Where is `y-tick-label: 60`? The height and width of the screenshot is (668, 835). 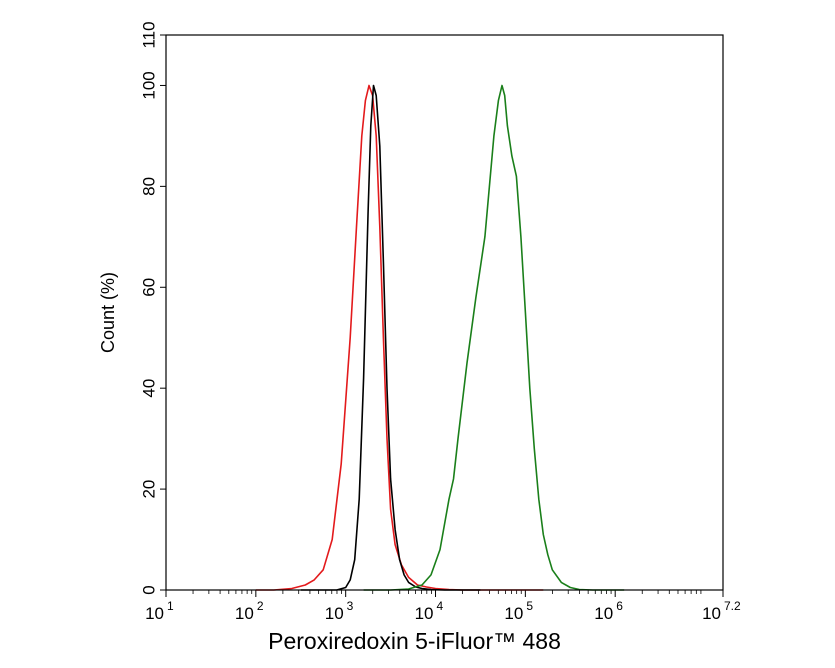 y-tick-label: 60 is located at coordinates (149, 287).